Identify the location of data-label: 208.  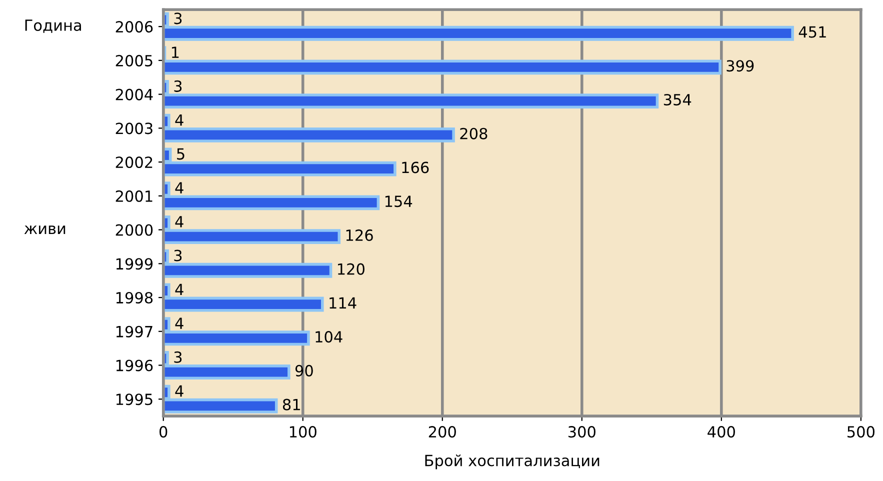
(474, 134).